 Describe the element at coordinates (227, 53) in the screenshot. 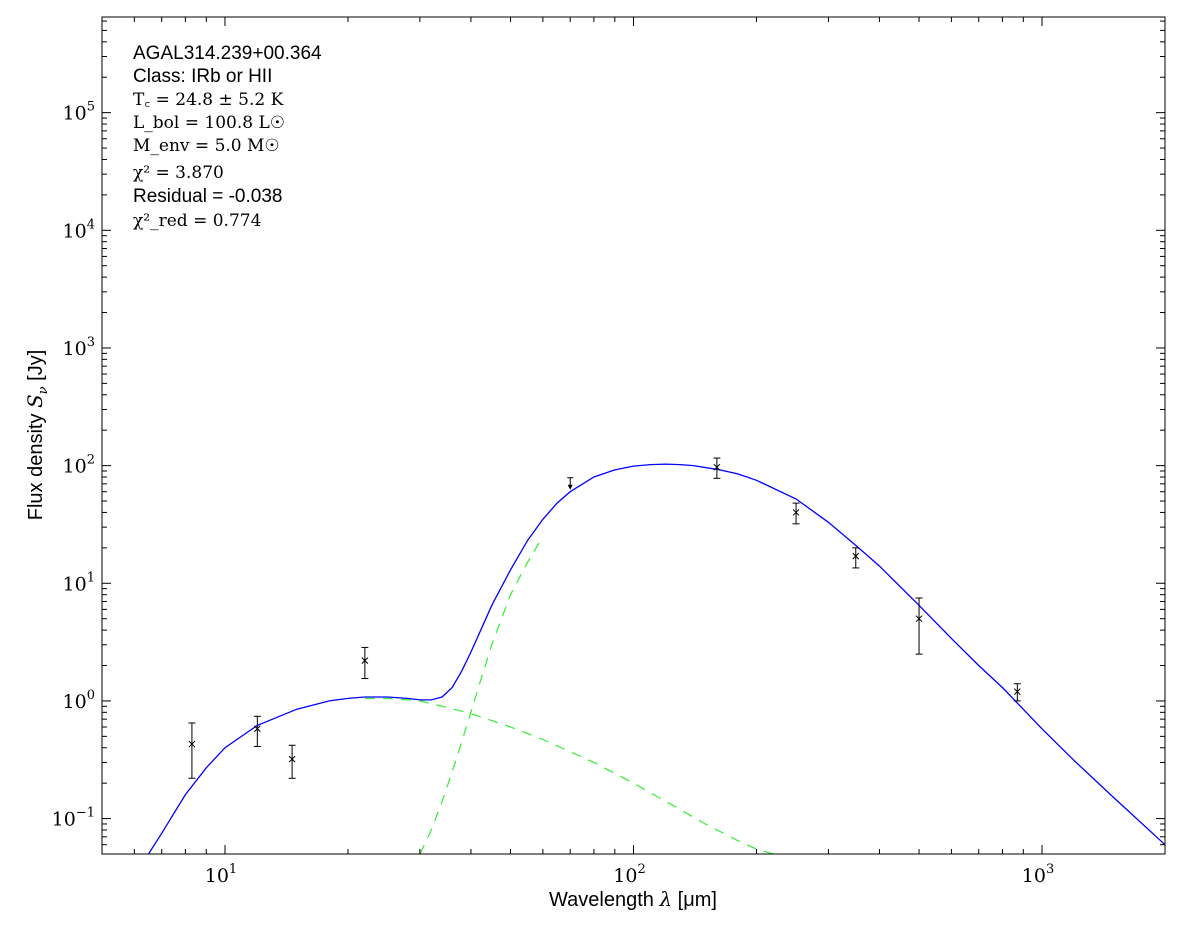

I see `source-name: AGAL314.239+00.364` at that location.